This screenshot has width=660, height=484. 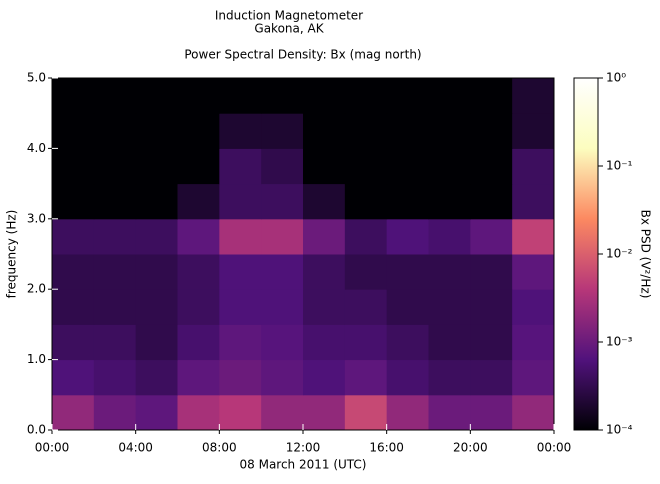 What do you see at coordinates (303, 465) in the screenshot?
I see `x-axis-label: 08 March 2011 (UTC)` at bounding box center [303, 465].